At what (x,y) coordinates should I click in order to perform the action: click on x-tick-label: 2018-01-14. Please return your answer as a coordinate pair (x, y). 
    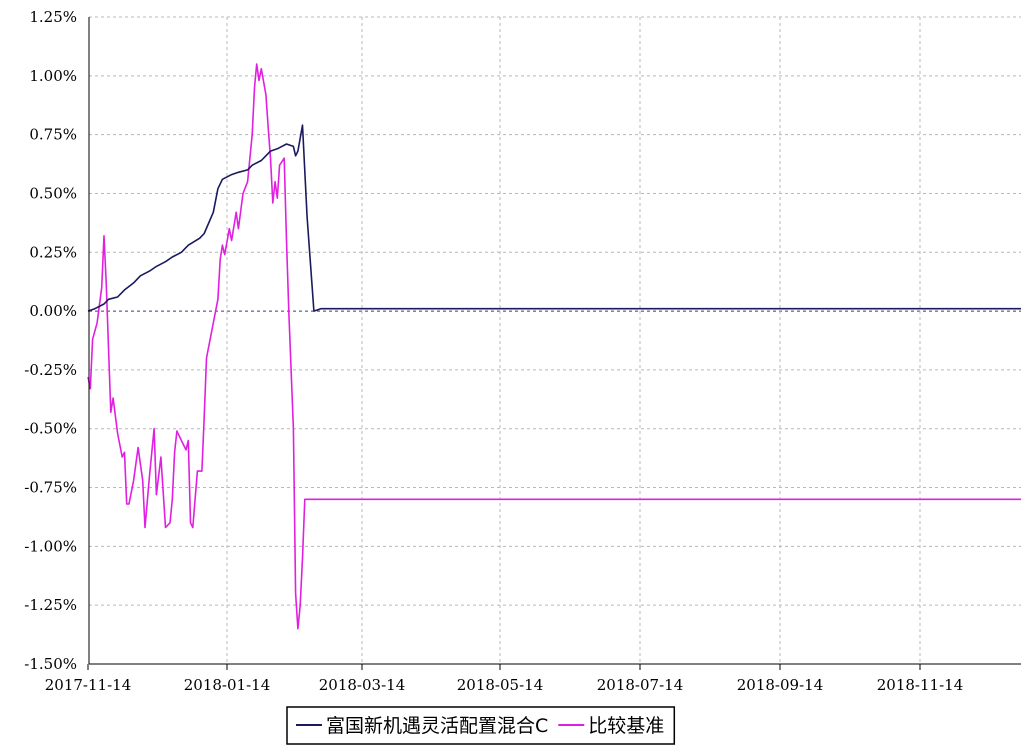
    Looking at the image, I should click on (227, 685).